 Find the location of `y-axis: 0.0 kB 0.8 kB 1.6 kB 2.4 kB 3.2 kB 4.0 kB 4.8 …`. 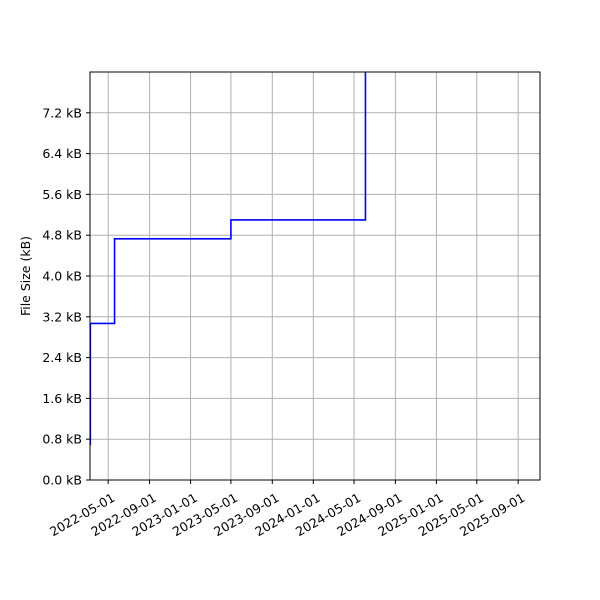

y-axis: 0.0 kB 0.8 kB 1.6 kB 2.4 kB 3.2 kB 4.0 kB 4.8 … is located at coordinates (66, 296).